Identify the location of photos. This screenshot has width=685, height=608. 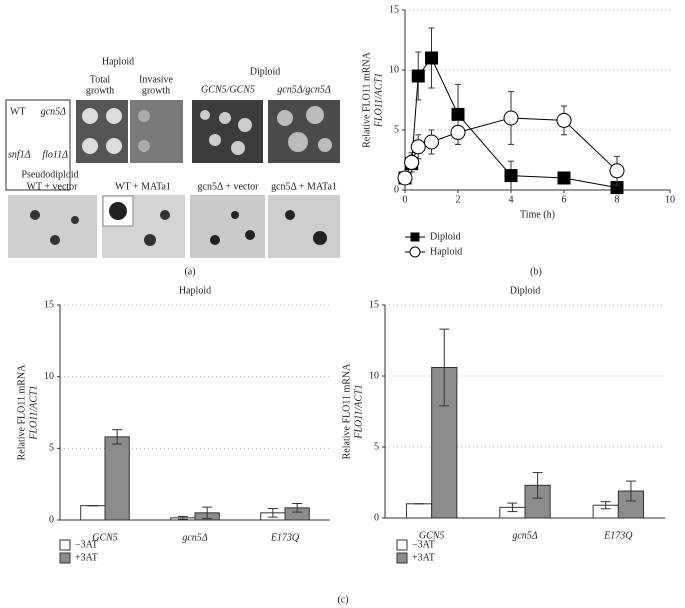
(172, 178).